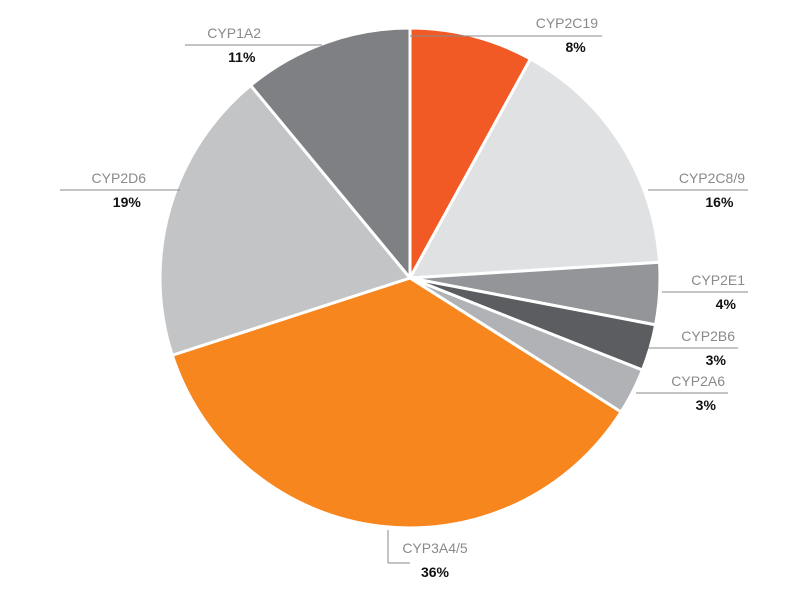 This screenshot has height=600, width=800. Describe the element at coordinates (435, 572) in the screenshot. I see `slice-value-label: 36%` at that location.